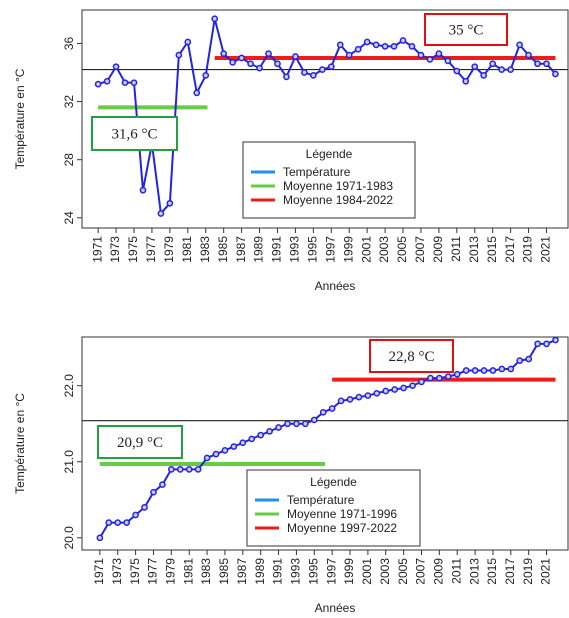 This screenshot has height=618, width=569. Describe the element at coordinates (421, 571) in the screenshot. I see `x-tick-label: 2007` at that location.